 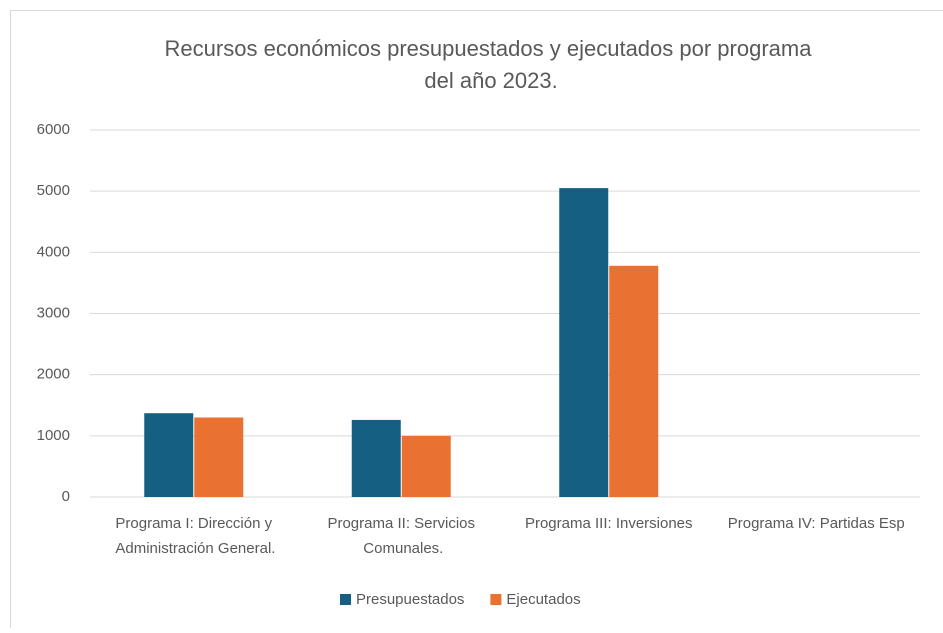 What do you see at coordinates (543, 599) in the screenshot?
I see `legend-label: Ejecutados` at bounding box center [543, 599].